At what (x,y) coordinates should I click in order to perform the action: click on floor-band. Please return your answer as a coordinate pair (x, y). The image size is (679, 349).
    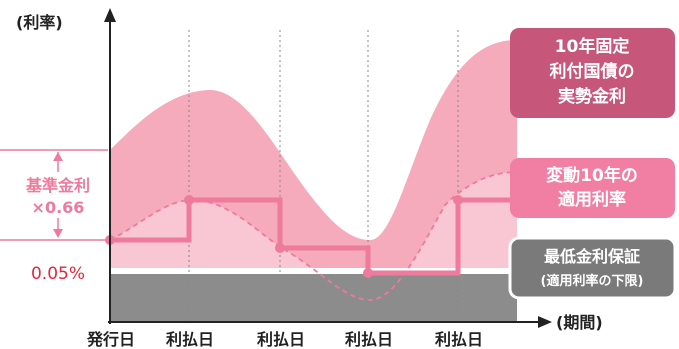
    Looking at the image, I should click on (313, 298).